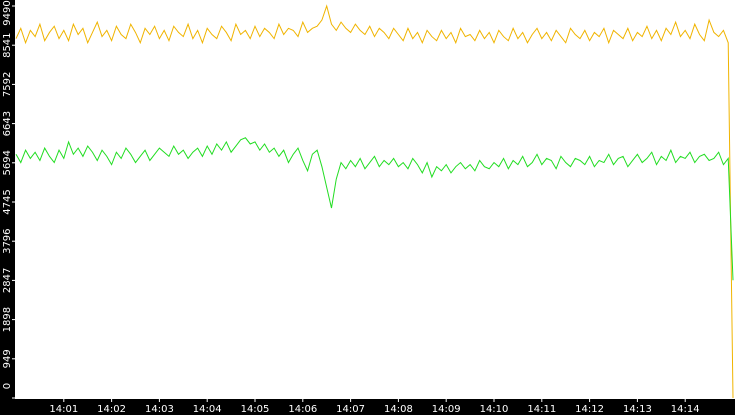 This screenshot has height=415, width=735. I want to click on x-axis-strip, so click(367, 407).